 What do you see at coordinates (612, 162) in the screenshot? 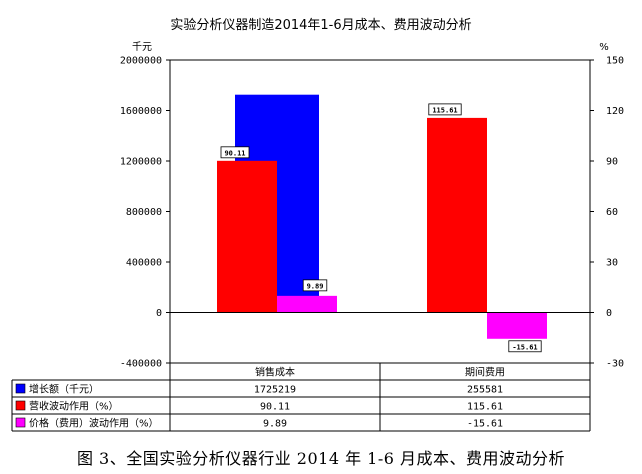
I see `right-axis-tick-label: 90` at bounding box center [612, 162].